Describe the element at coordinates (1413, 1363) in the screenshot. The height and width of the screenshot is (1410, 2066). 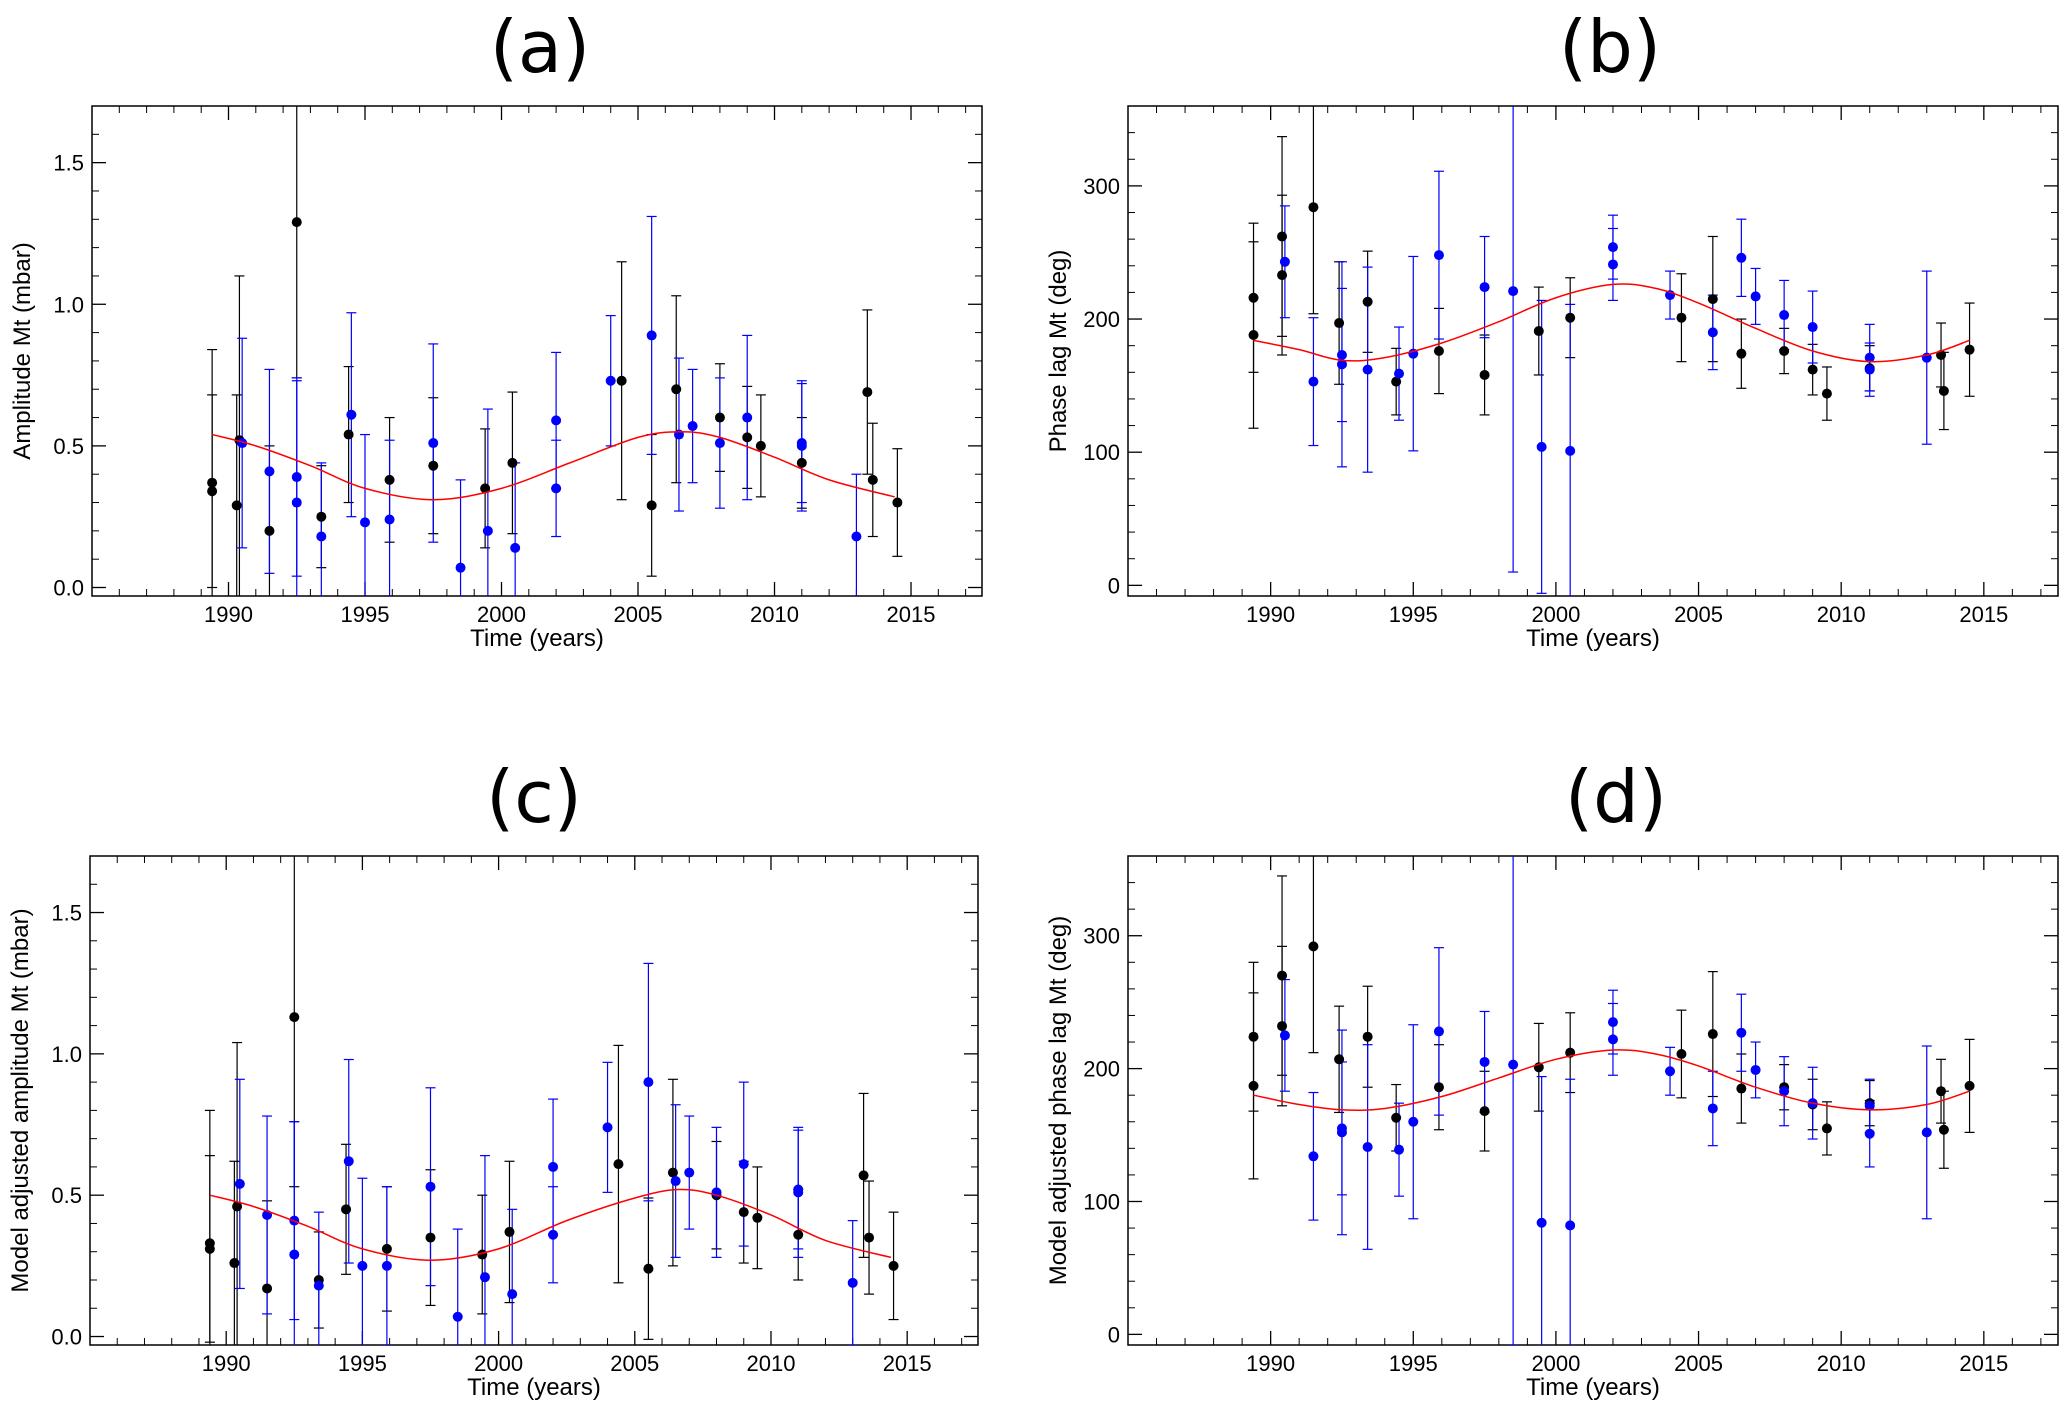
I see `x-tick-label: 1995` at that location.